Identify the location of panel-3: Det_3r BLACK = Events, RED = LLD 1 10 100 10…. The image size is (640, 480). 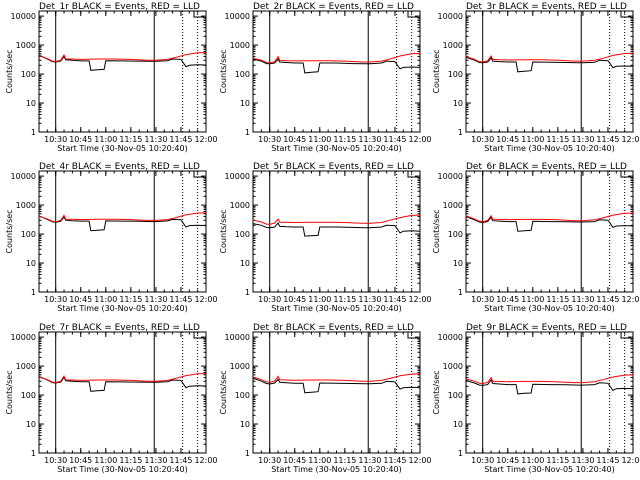
(536, 77).